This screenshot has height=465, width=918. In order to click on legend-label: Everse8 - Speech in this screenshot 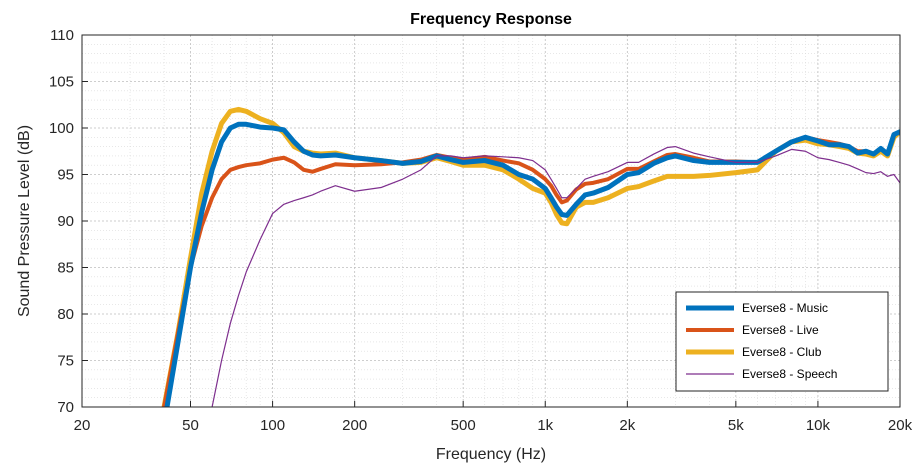, I will do `click(789, 374)`.